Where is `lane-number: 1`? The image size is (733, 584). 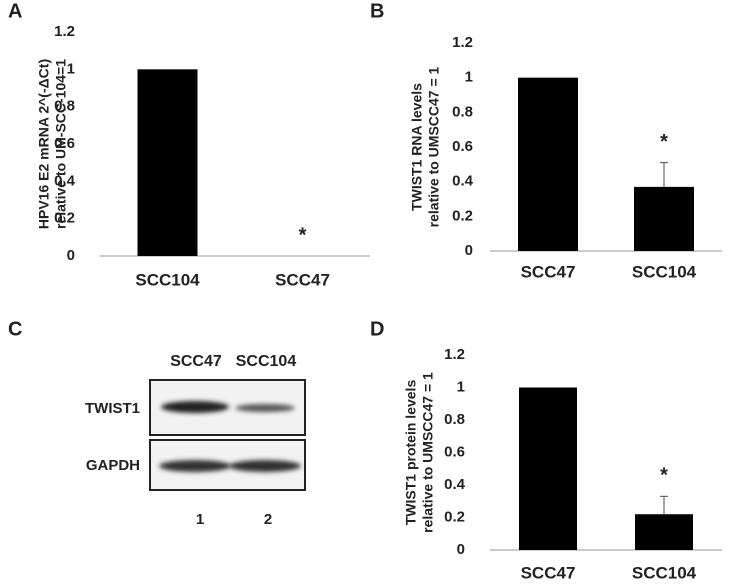 lane-number: 1 is located at coordinates (200, 519).